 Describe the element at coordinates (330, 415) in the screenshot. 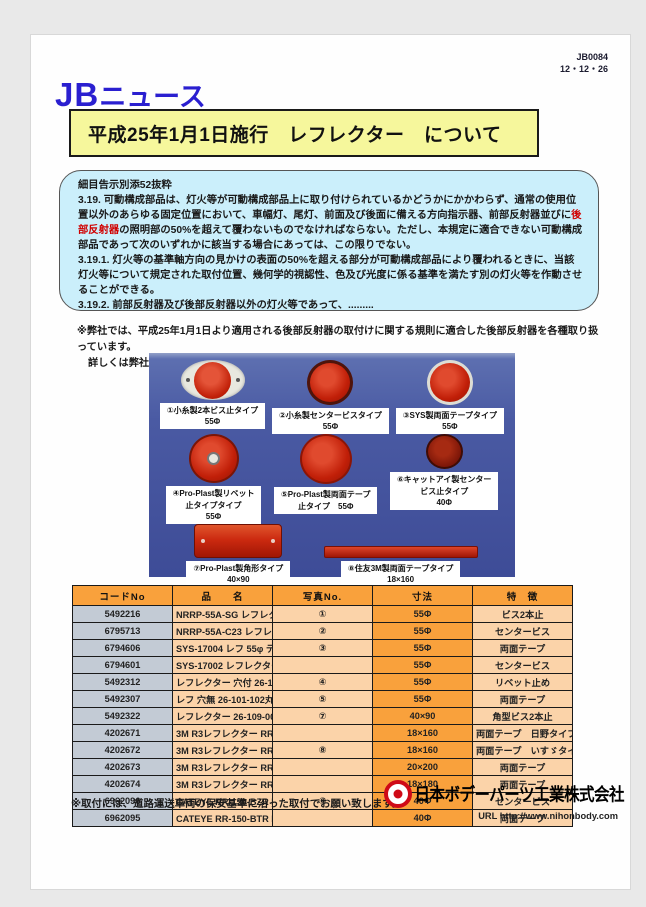

I see `label-line: ②小糸製センタービスタイプ` at that location.